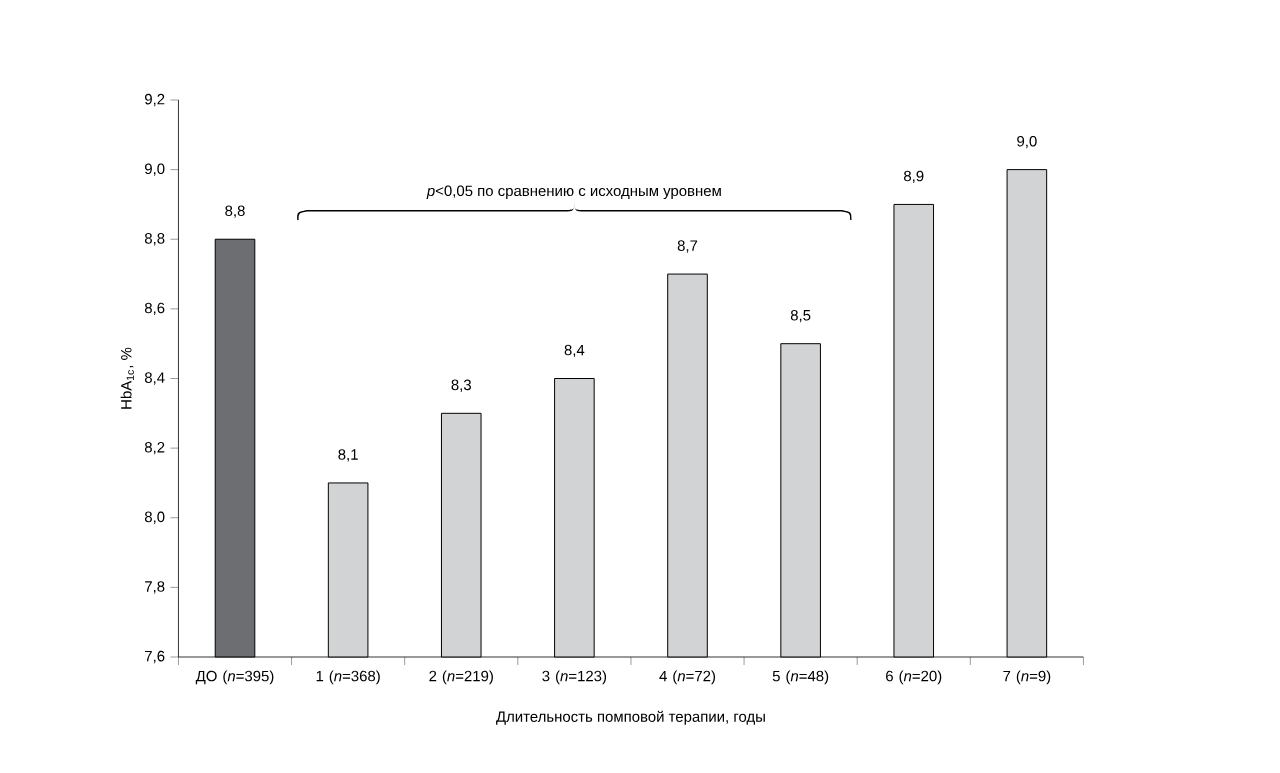  Describe the element at coordinates (461, 385) in the screenshot. I see `data-label: 8,3` at that location.